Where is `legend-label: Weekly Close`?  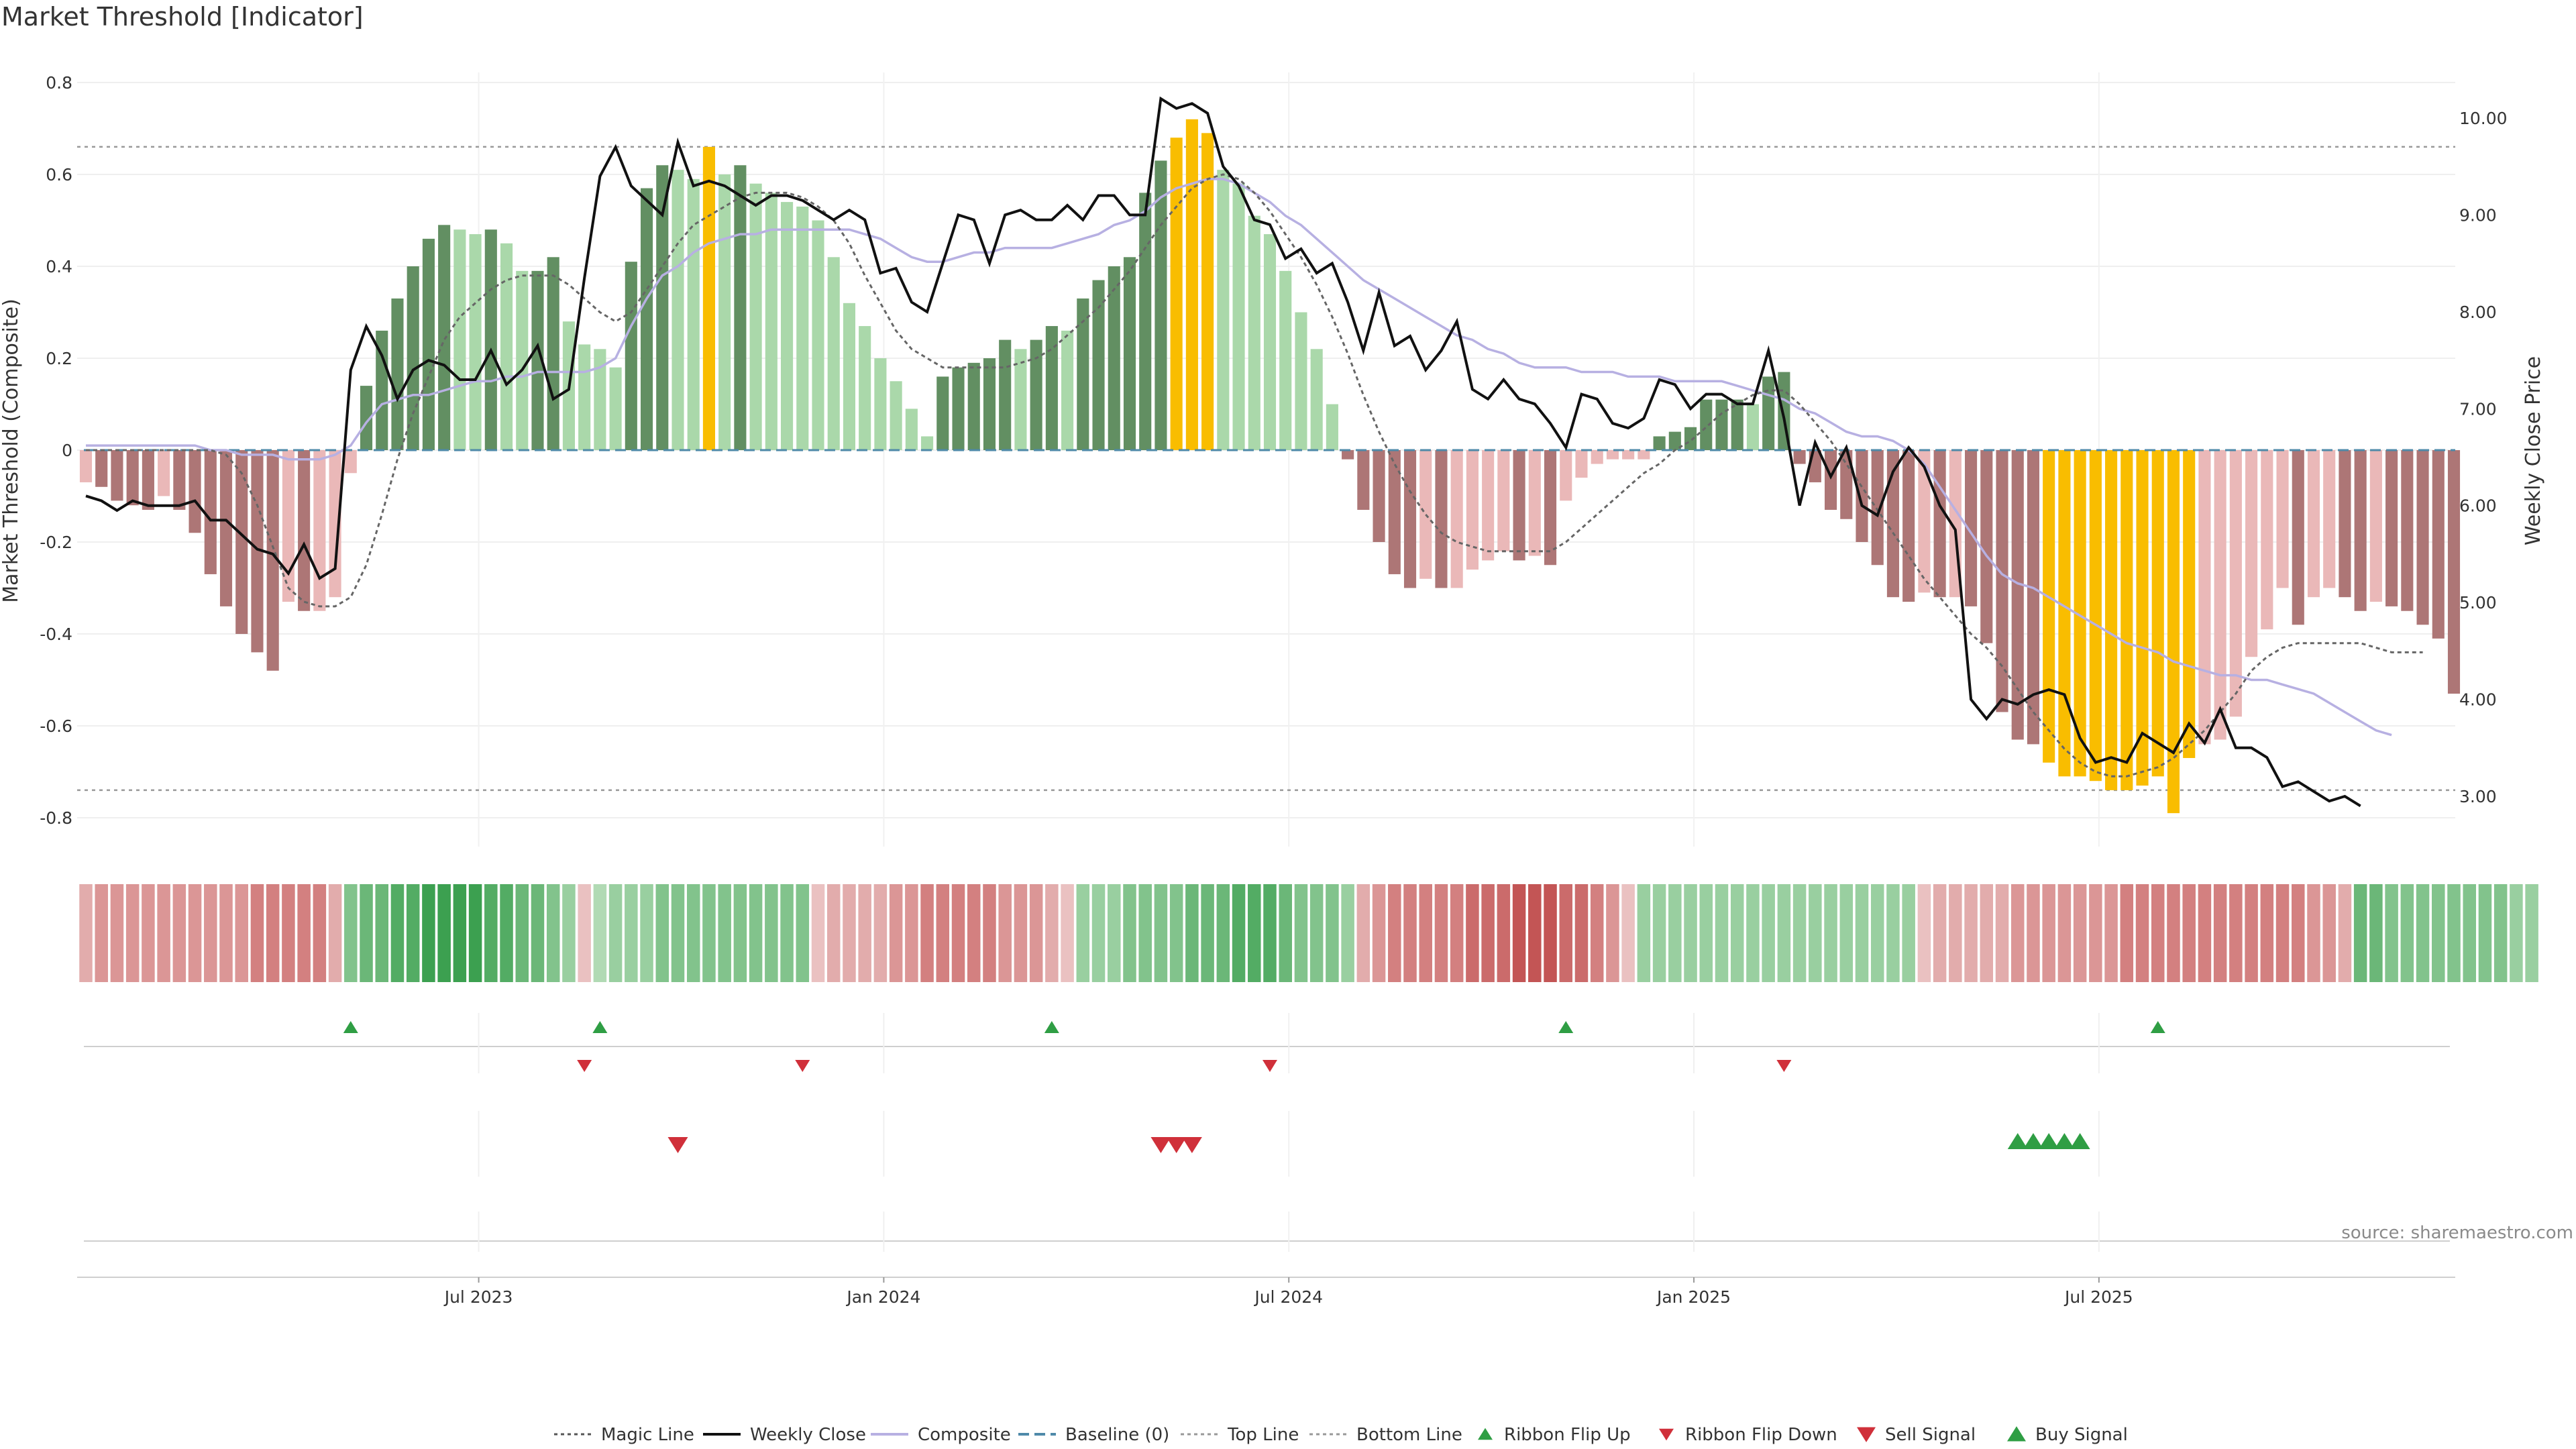
legend-label: Weekly Close is located at coordinates (808, 1435).